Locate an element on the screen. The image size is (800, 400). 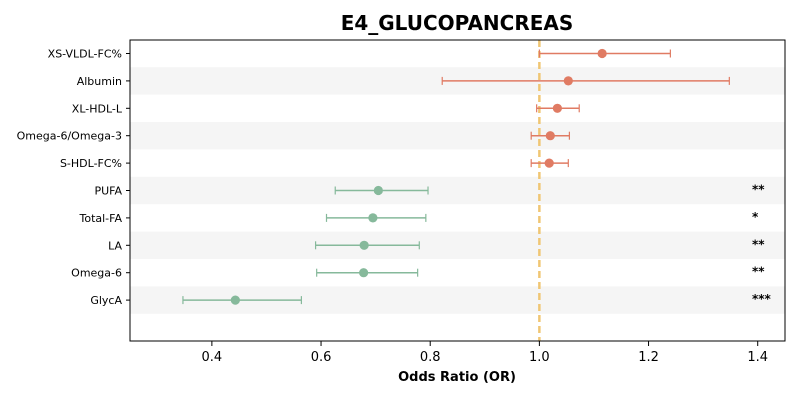
y-tick-label: XL-HDL-L is located at coordinates (97, 108).